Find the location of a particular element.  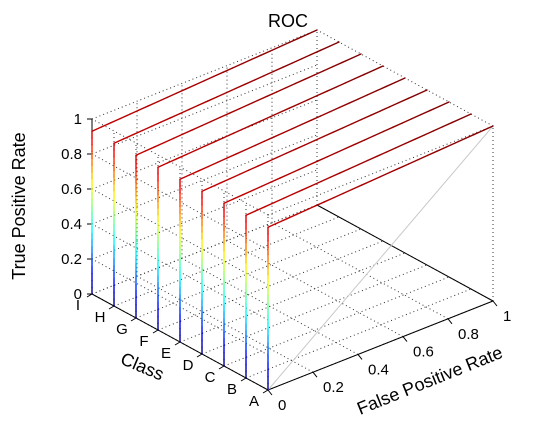

y-tick-label-3: 0.6 is located at coordinates (71, 189).